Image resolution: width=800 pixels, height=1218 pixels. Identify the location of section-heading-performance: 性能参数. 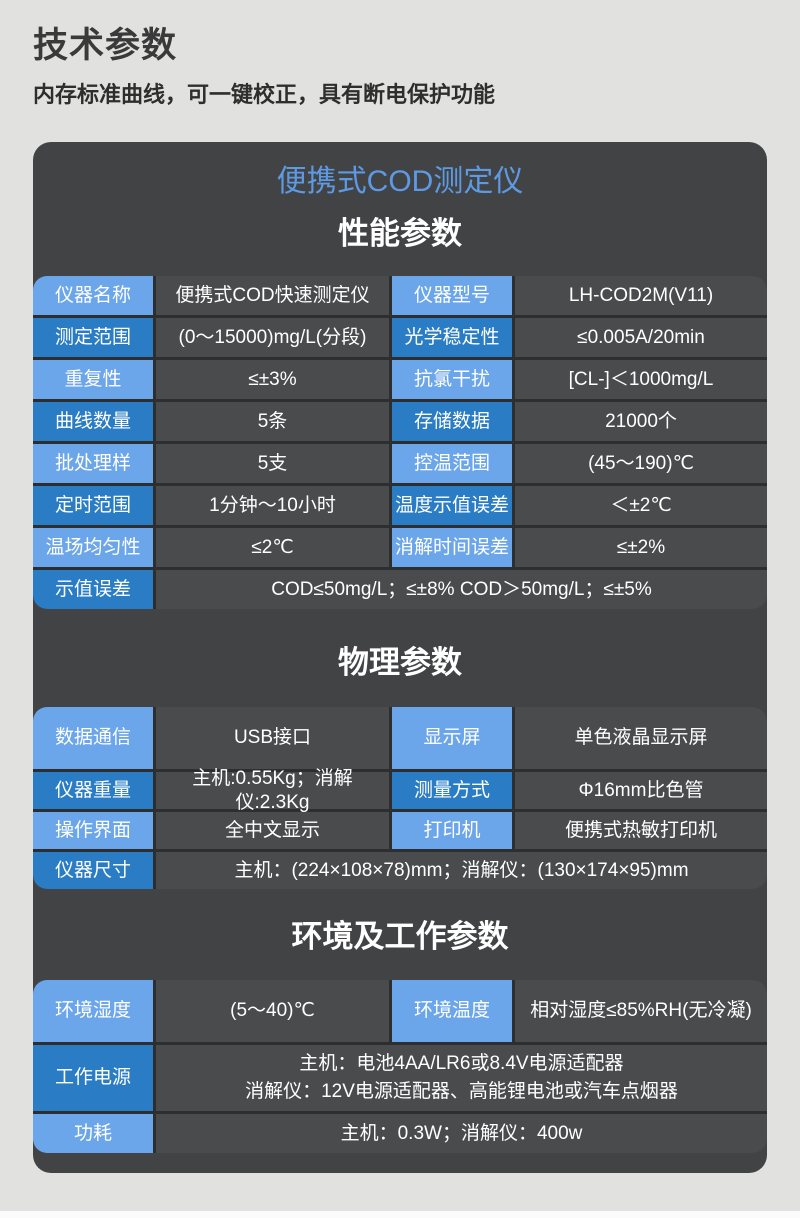
(400, 233).